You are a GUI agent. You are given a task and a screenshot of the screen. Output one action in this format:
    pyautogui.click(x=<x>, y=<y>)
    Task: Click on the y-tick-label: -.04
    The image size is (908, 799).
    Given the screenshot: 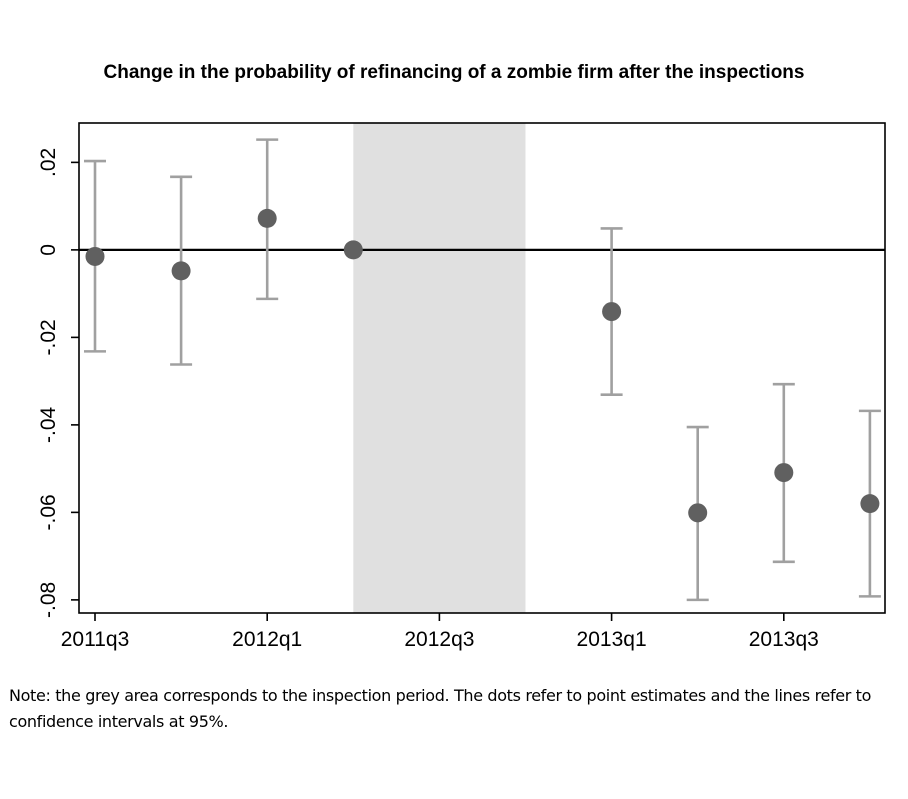 What is the action you would take?
    pyautogui.click(x=48, y=424)
    